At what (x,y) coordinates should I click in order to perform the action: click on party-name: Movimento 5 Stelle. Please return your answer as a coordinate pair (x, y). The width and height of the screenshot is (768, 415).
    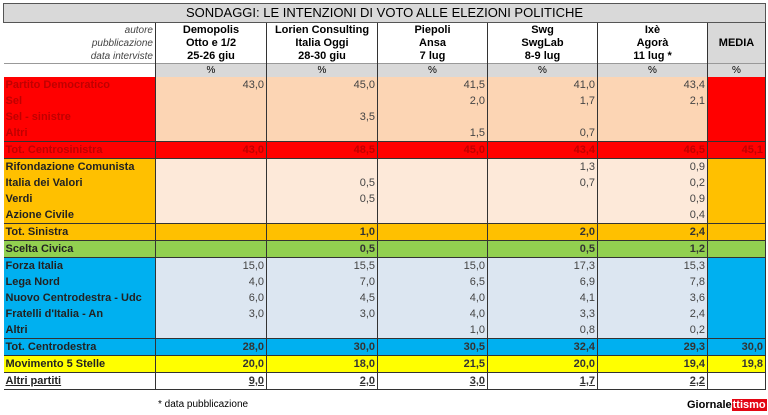
    Looking at the image, I should click on (79, 364).